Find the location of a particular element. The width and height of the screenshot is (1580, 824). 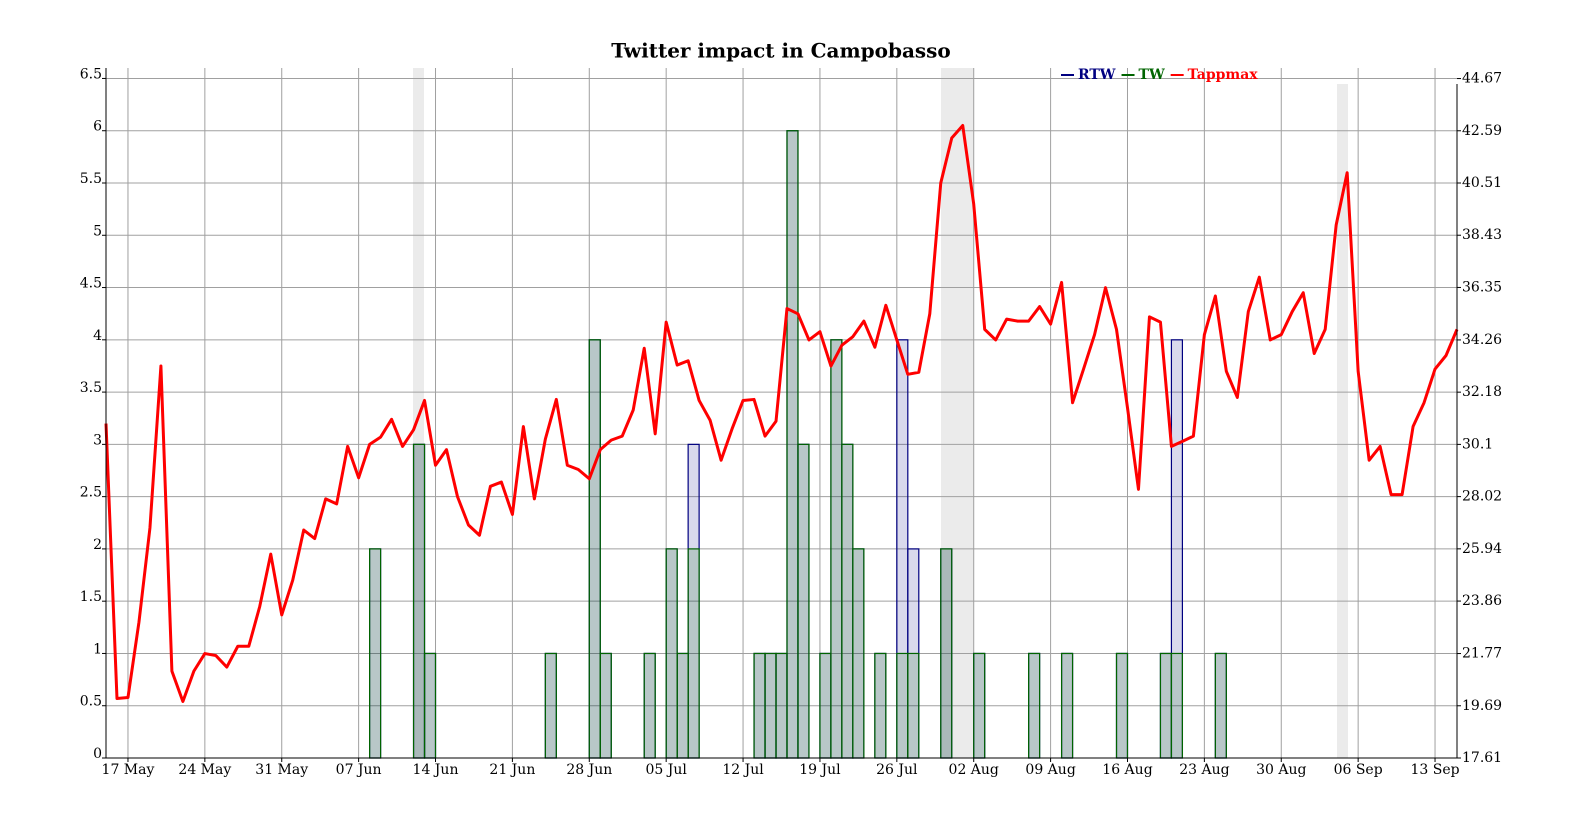

y2-tick-label: 28.02 is located at coordinates (1482, 497).